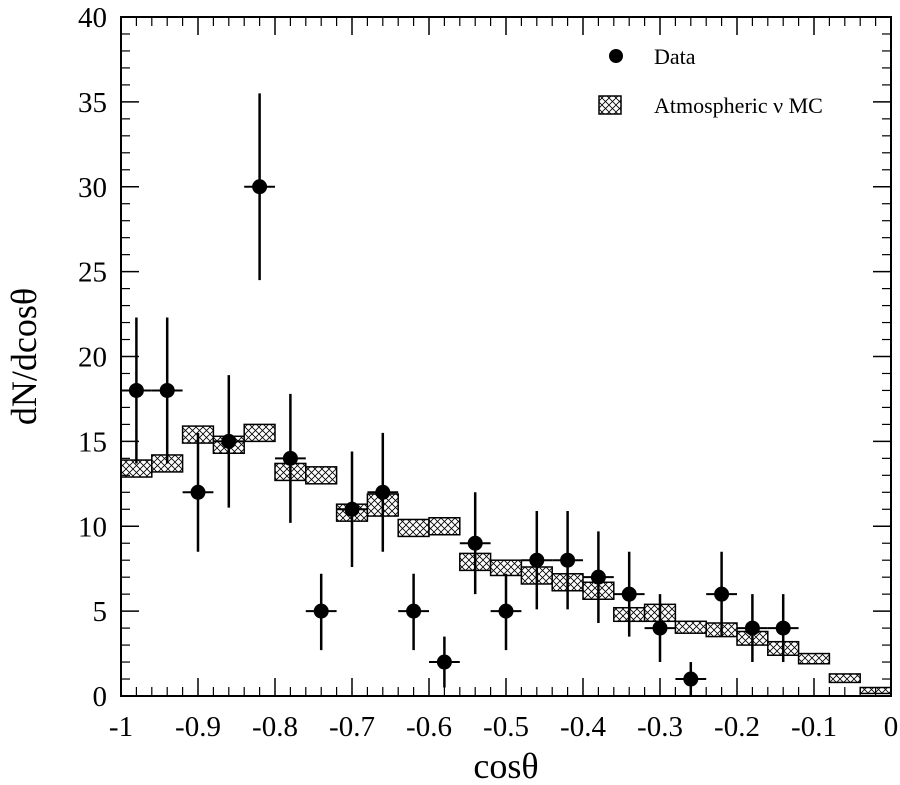 The image size is (900, 785). Describe the element at coordinates (198, 727) in the screenshot. I see `x-tick-label: -0.9` at that location.